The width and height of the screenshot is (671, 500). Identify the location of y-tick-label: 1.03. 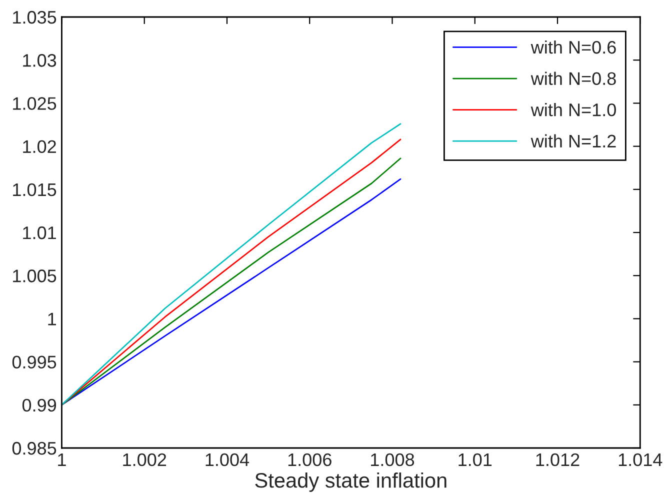
(39, 60).